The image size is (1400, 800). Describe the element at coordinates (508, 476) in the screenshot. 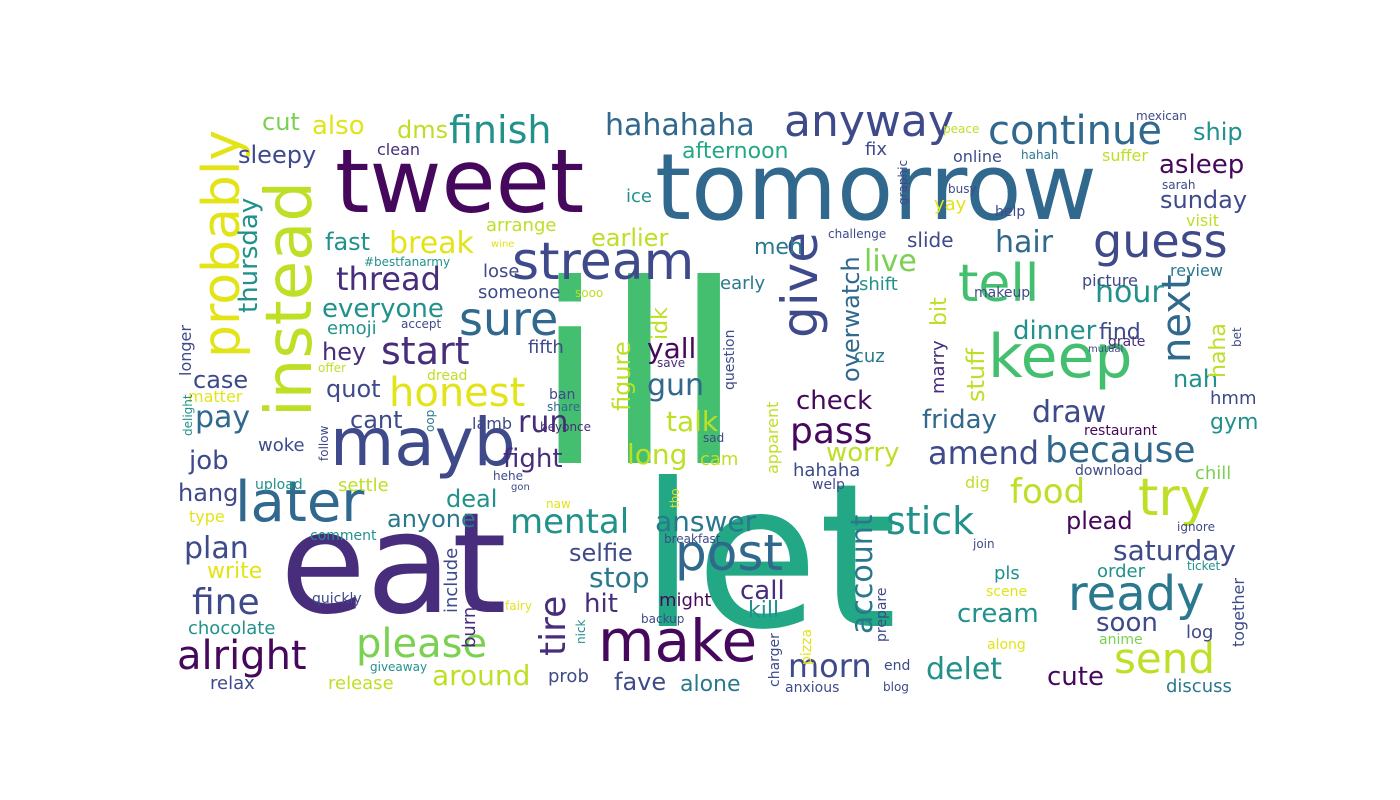

I see `word-hehe: hehe` at that location.